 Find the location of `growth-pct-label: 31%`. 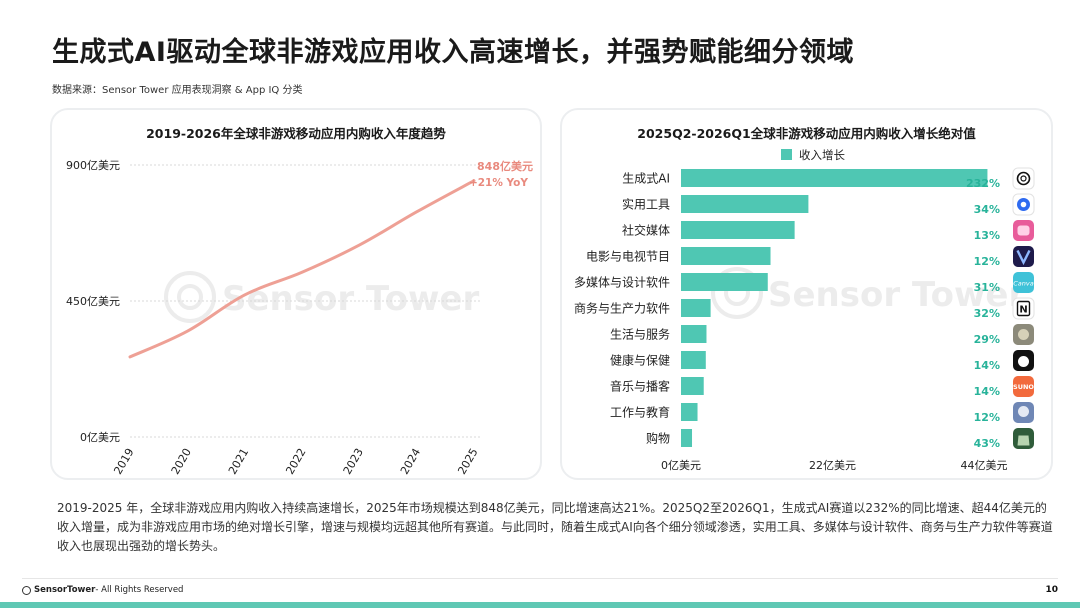

growth-pct-label: 31% is located at coordinates (987, 287).